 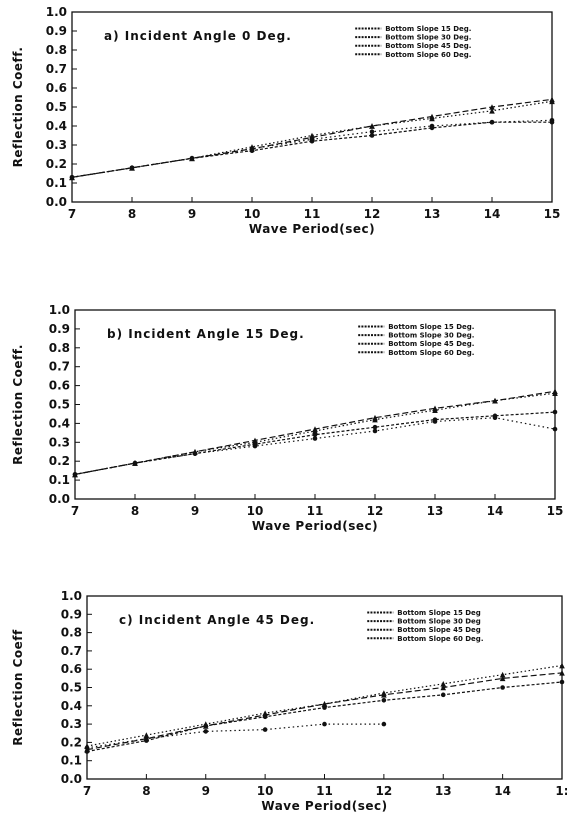 I want to click on legend-label: Bottom Slope 15 Deg, so click(x=439, y=613).